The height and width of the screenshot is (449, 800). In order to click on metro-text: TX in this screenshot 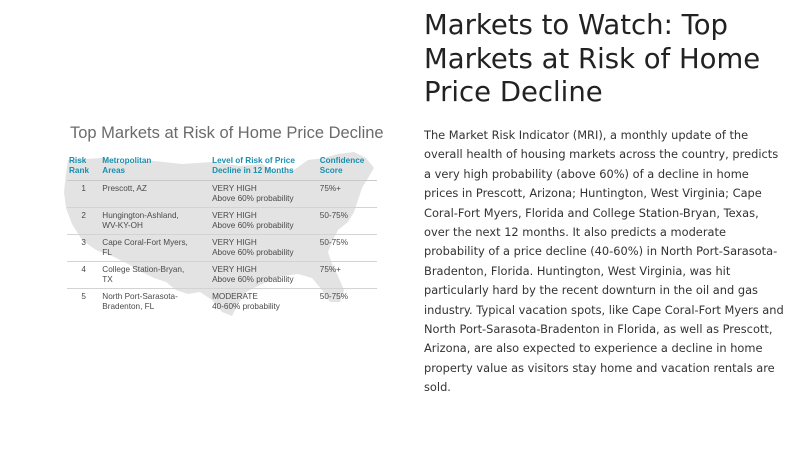, I will do `click(107, 279)`.